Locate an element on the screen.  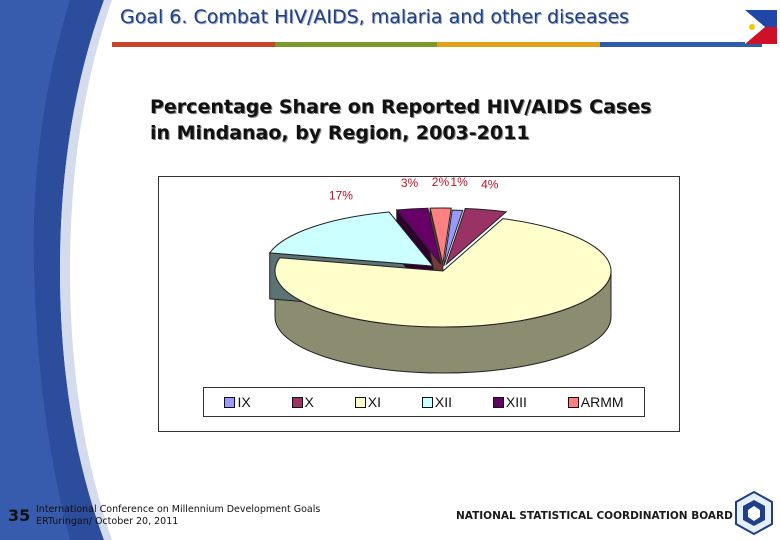
pie-data-label: 4% is located at coordinates (490, 184).